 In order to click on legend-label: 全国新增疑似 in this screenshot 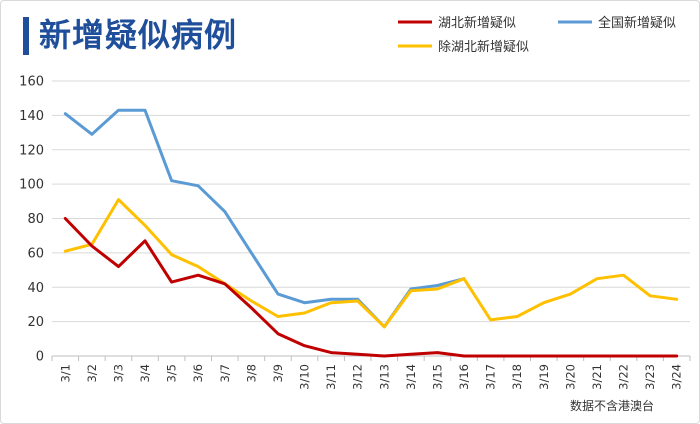, I will do `click(637, 23)`.